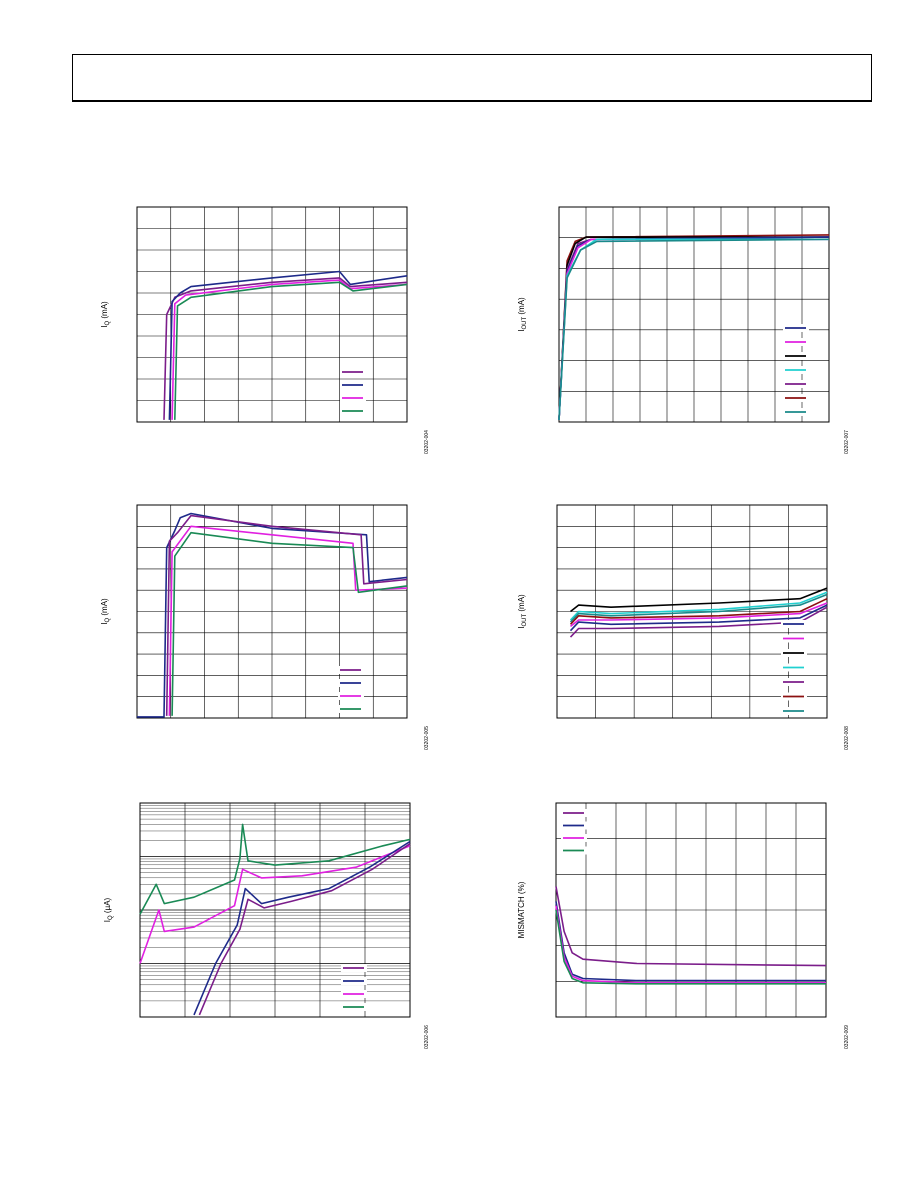 This screenshot has height=1188, width=918. What do you see at coordinates (847, 738) in the screenshot?
I see `figure-code: 03202-008` at bounding box center [847, 738].